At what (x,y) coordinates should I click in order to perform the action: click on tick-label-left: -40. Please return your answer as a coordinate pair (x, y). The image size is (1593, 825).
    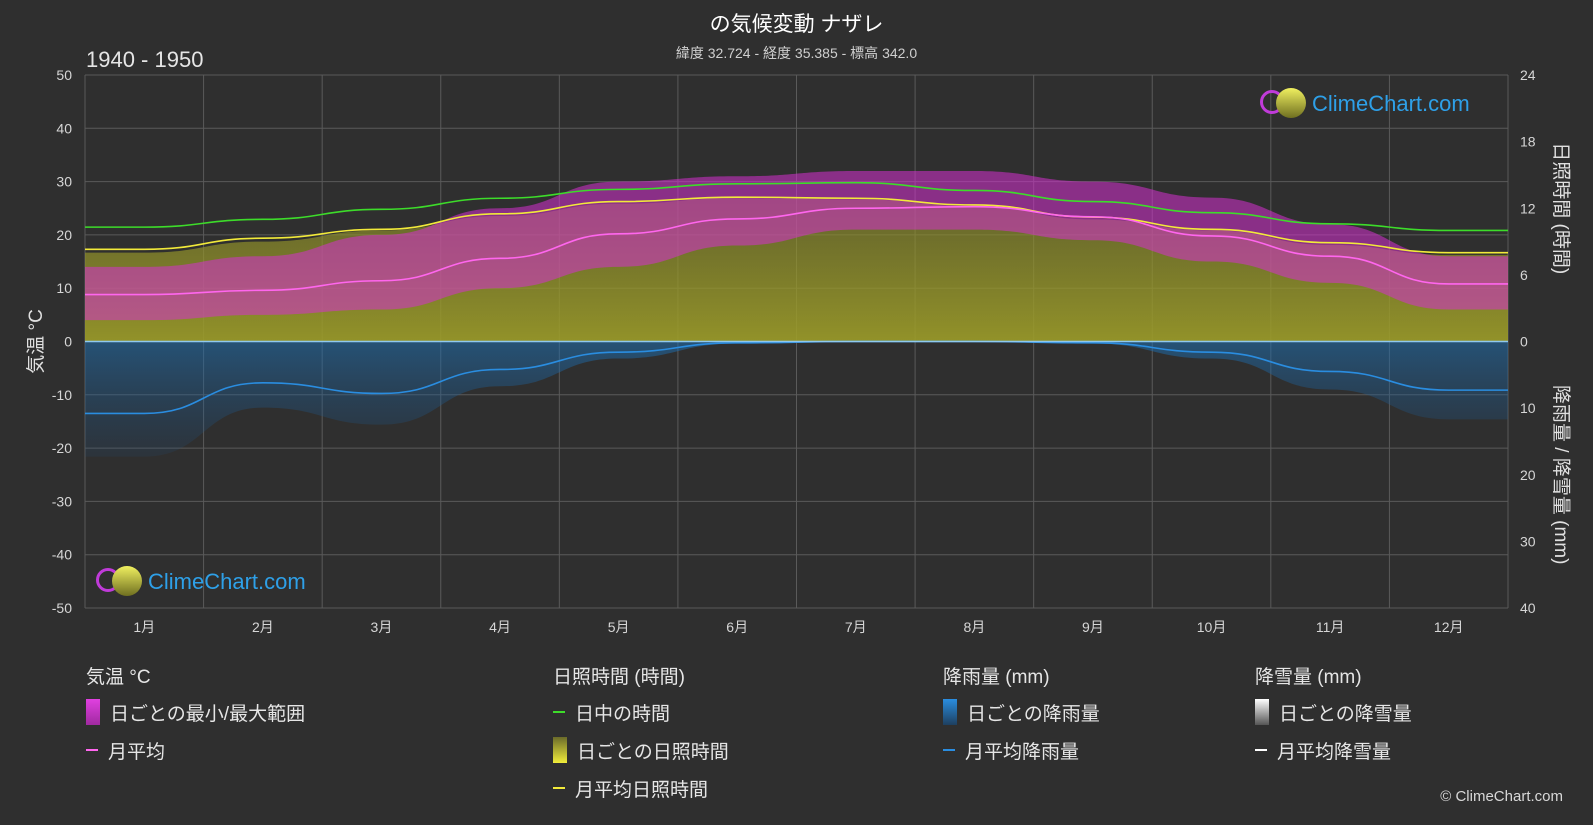
    Looking at the image, I should click on (62, 555).